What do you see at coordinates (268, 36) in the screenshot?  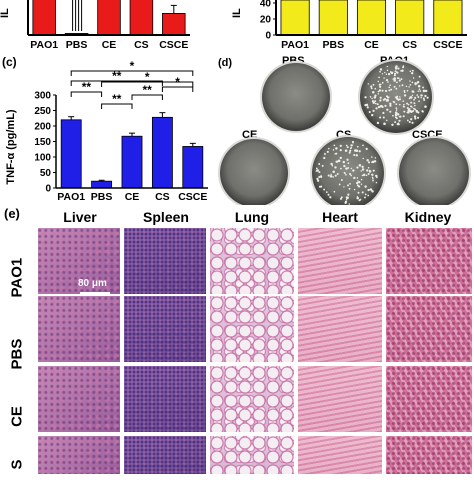 I see `chart-b-ytick-label: 0` at bounding box center [268, 36].